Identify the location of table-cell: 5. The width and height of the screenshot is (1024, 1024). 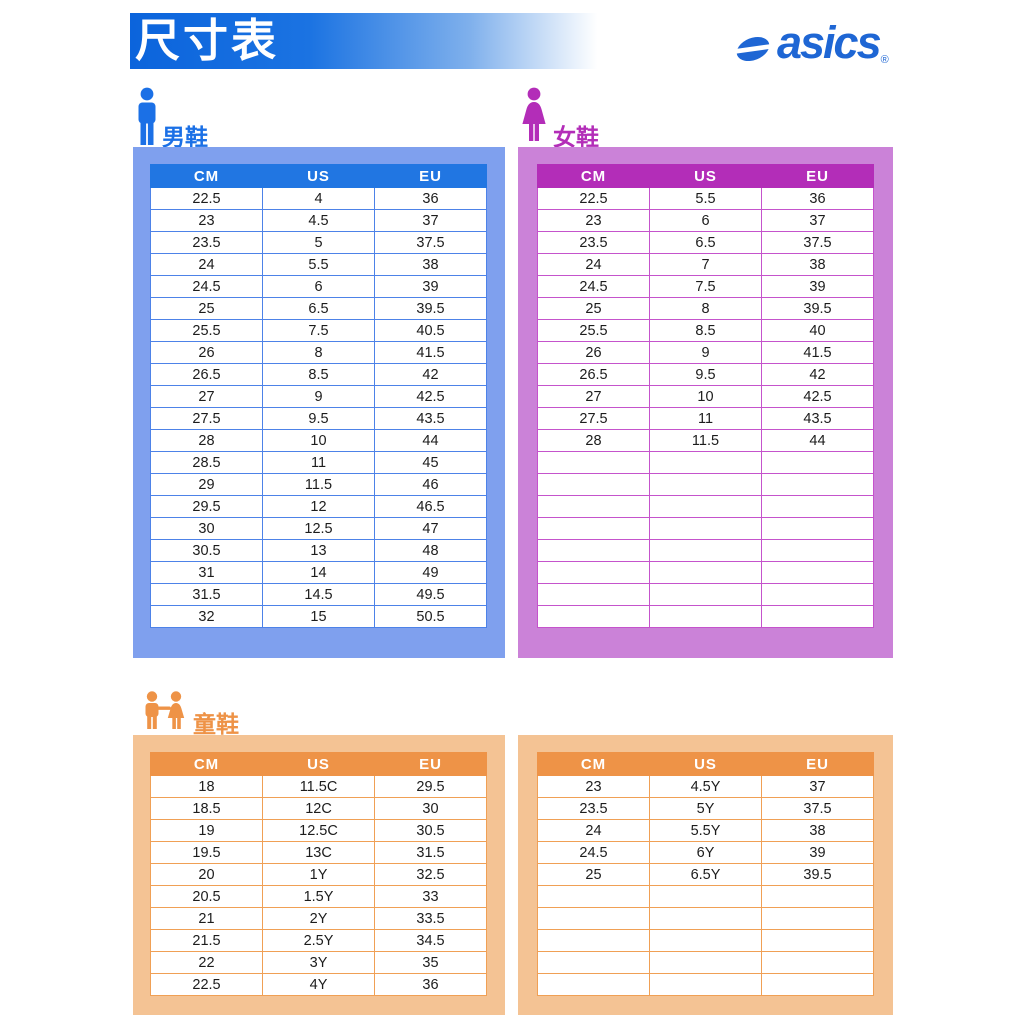
(318, 242).